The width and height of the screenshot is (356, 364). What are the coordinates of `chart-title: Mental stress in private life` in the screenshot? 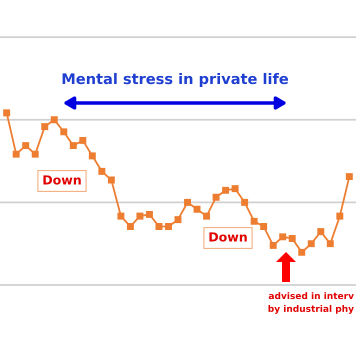 It's located at (175, 80).